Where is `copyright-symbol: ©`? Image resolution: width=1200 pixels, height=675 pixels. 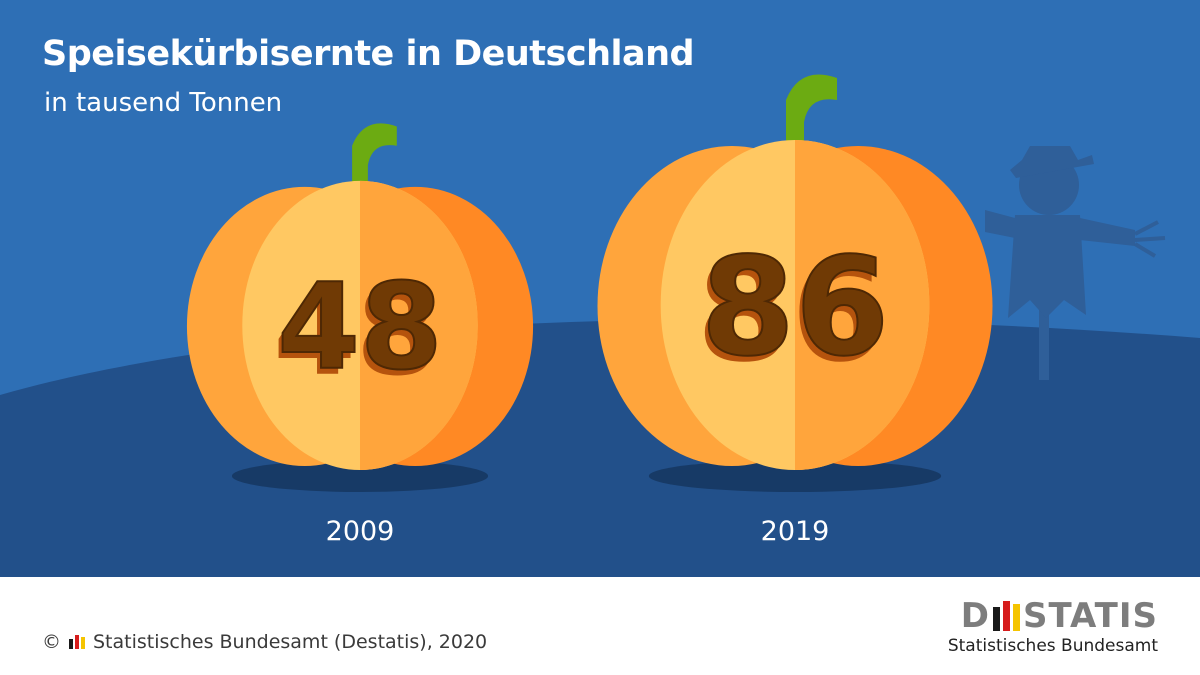 copyright-symbol: © is located at coordinates (51, 642).